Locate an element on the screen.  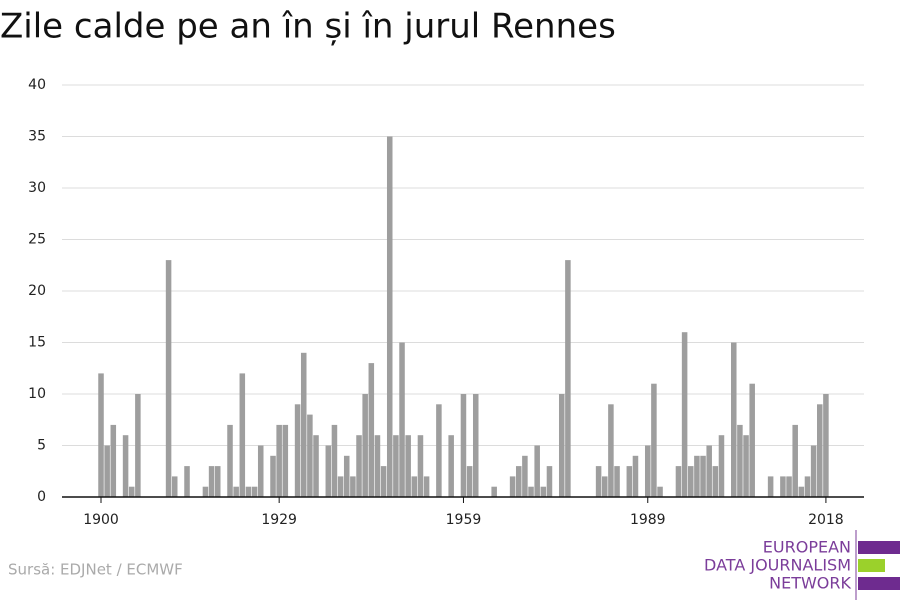
y-tick-label: 10 is located at coordinates (37, 394).